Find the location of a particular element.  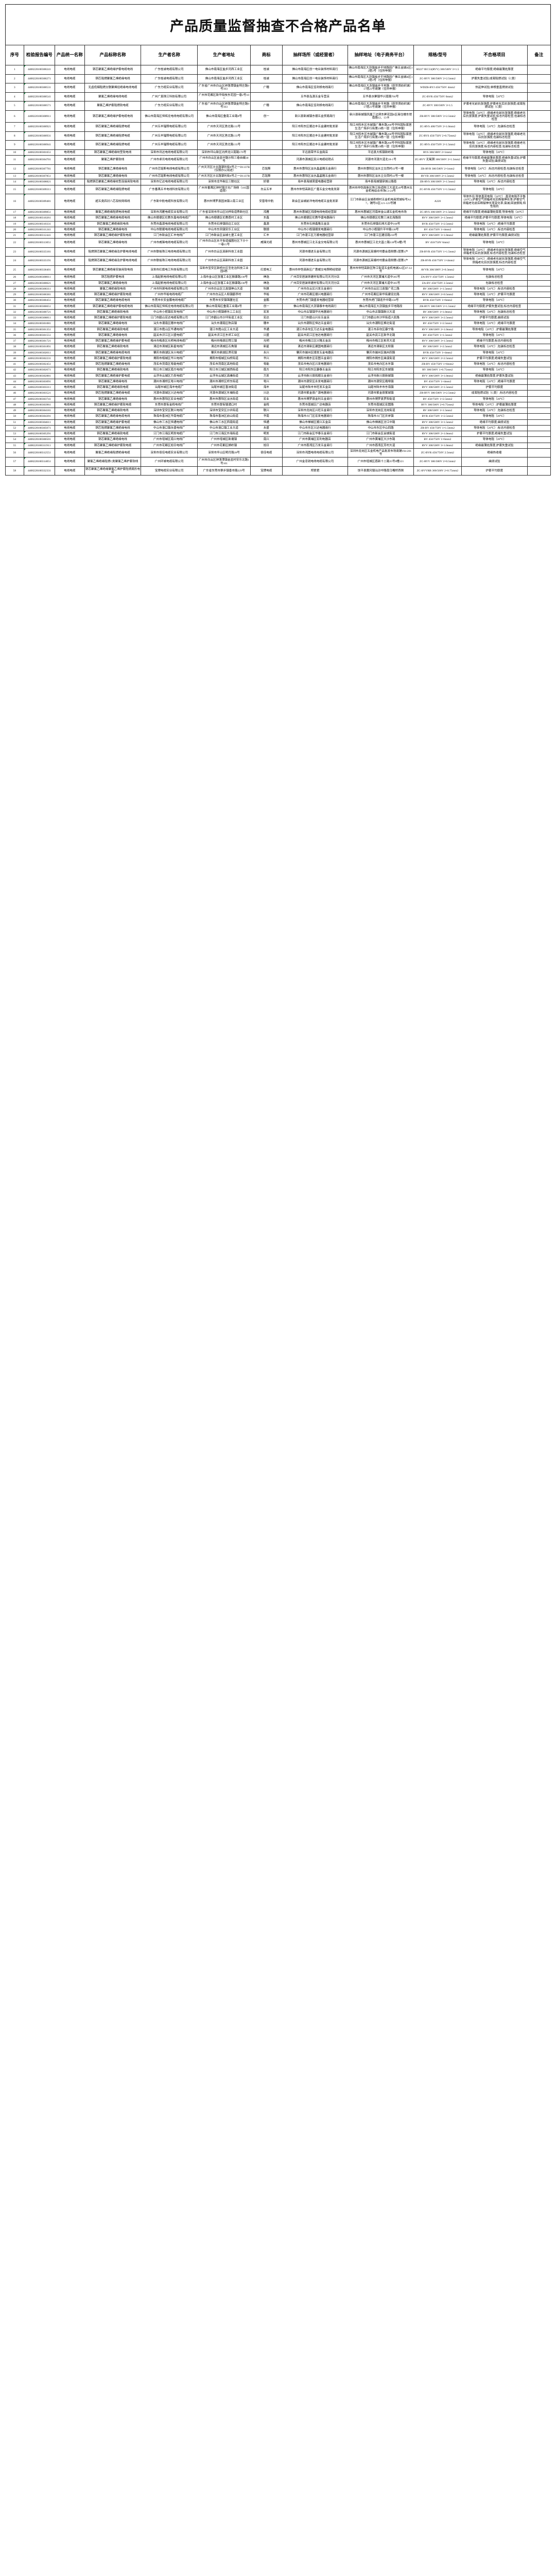

cell-idx: 35 is located at coordinates (14, 329).